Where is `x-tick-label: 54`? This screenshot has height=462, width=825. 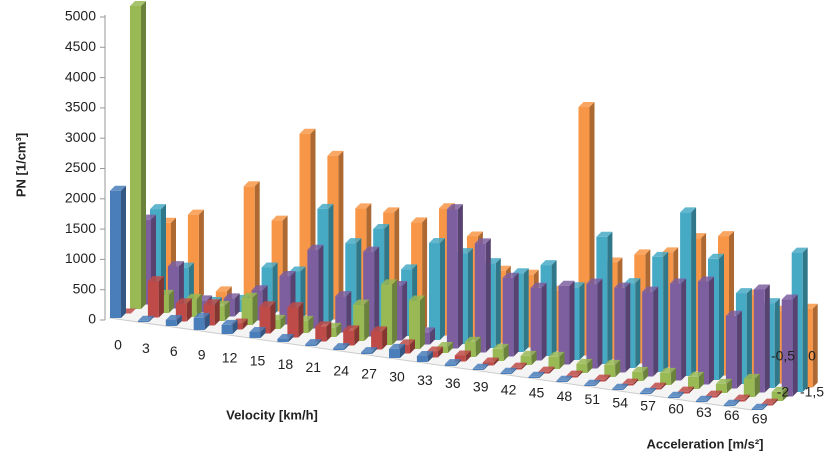 x-tick-label: 54 is located at coordinates (620, 402).